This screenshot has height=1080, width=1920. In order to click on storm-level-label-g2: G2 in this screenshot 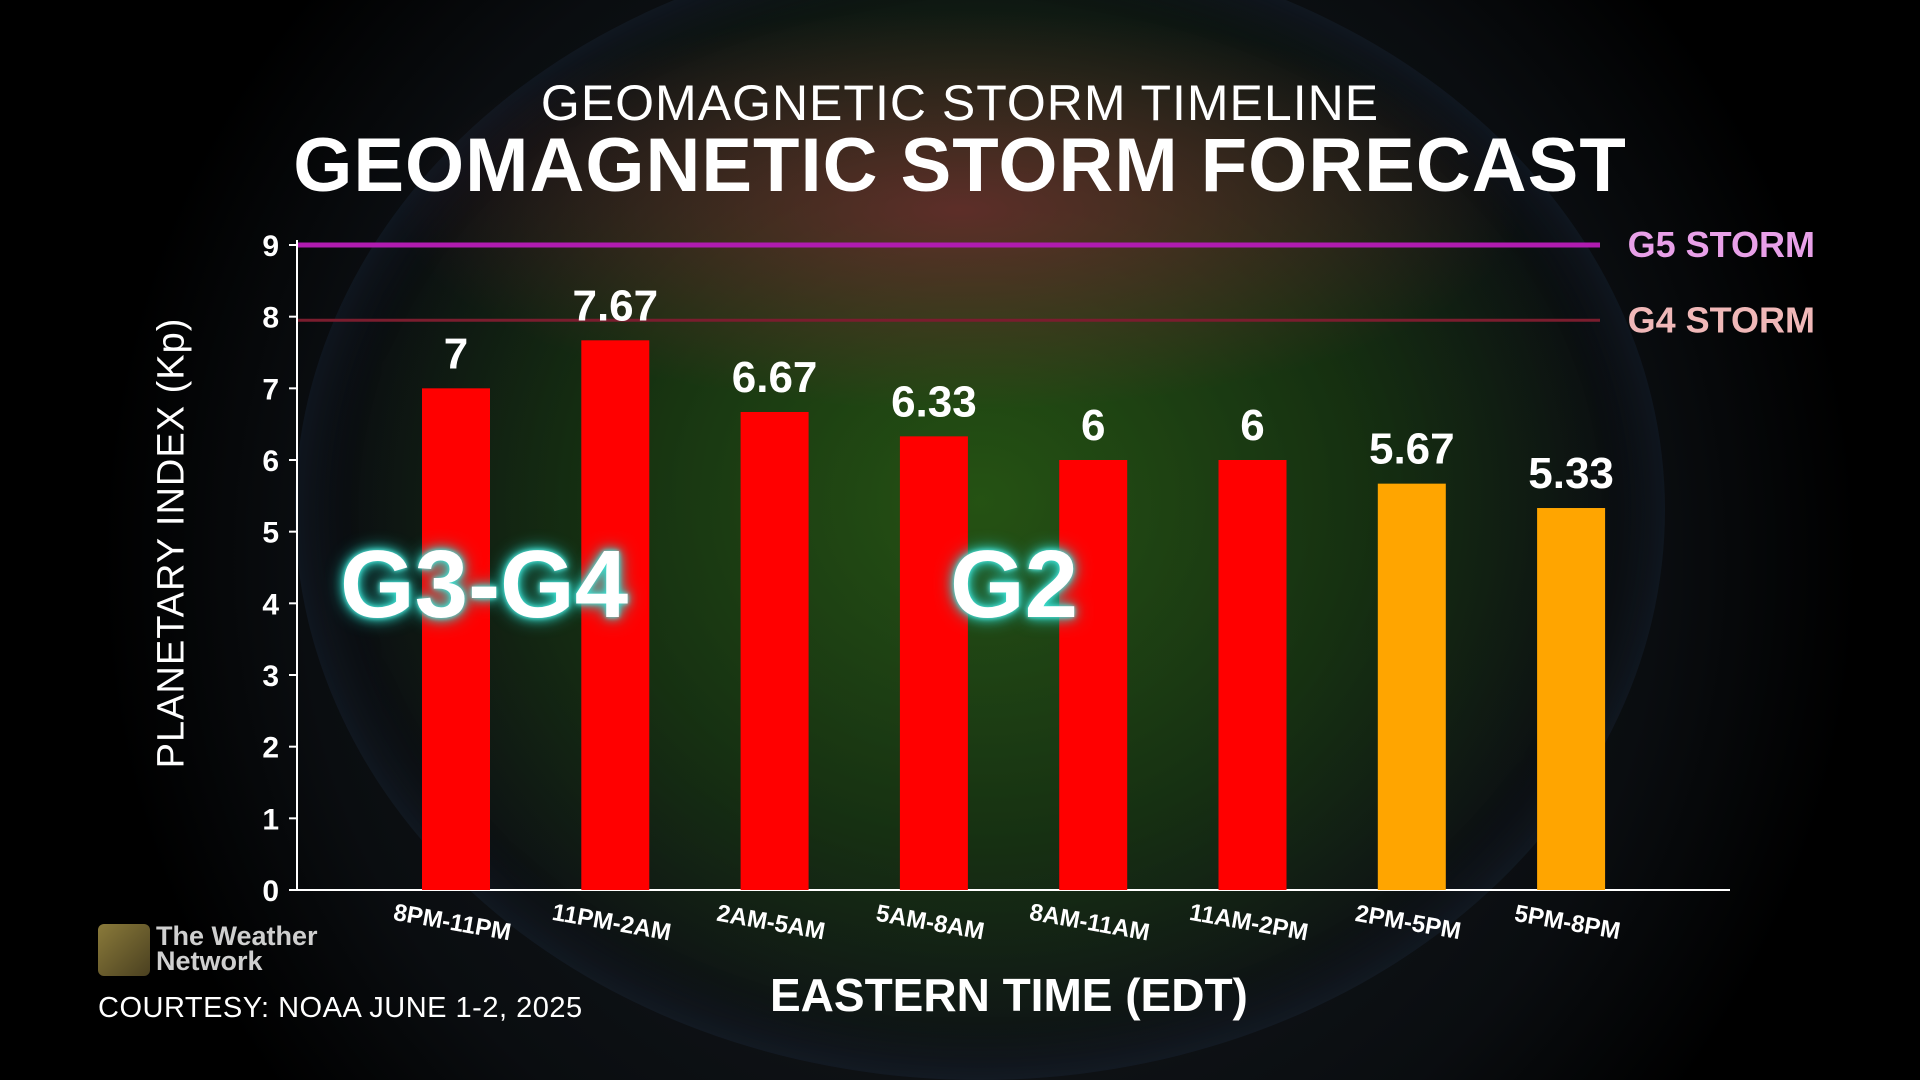, I will do `click(1014, 584)`.